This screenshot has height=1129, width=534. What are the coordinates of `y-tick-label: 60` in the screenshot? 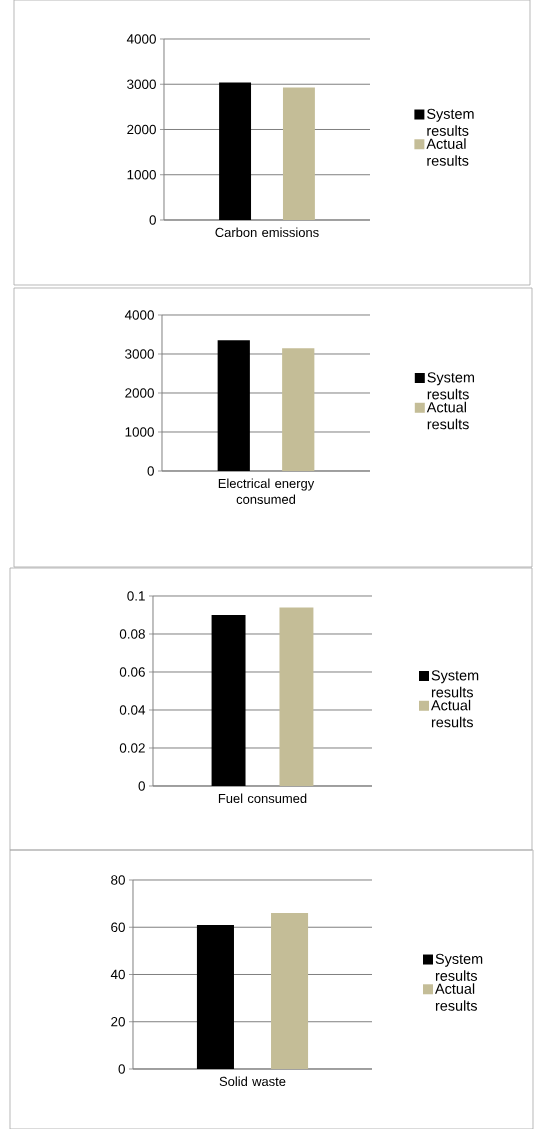 It's located at (118, 927).